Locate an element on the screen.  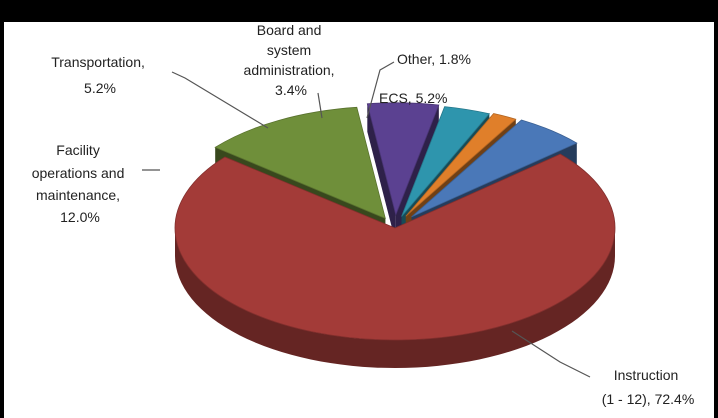
slice-top-transportation is located at coordinates (403, 159).